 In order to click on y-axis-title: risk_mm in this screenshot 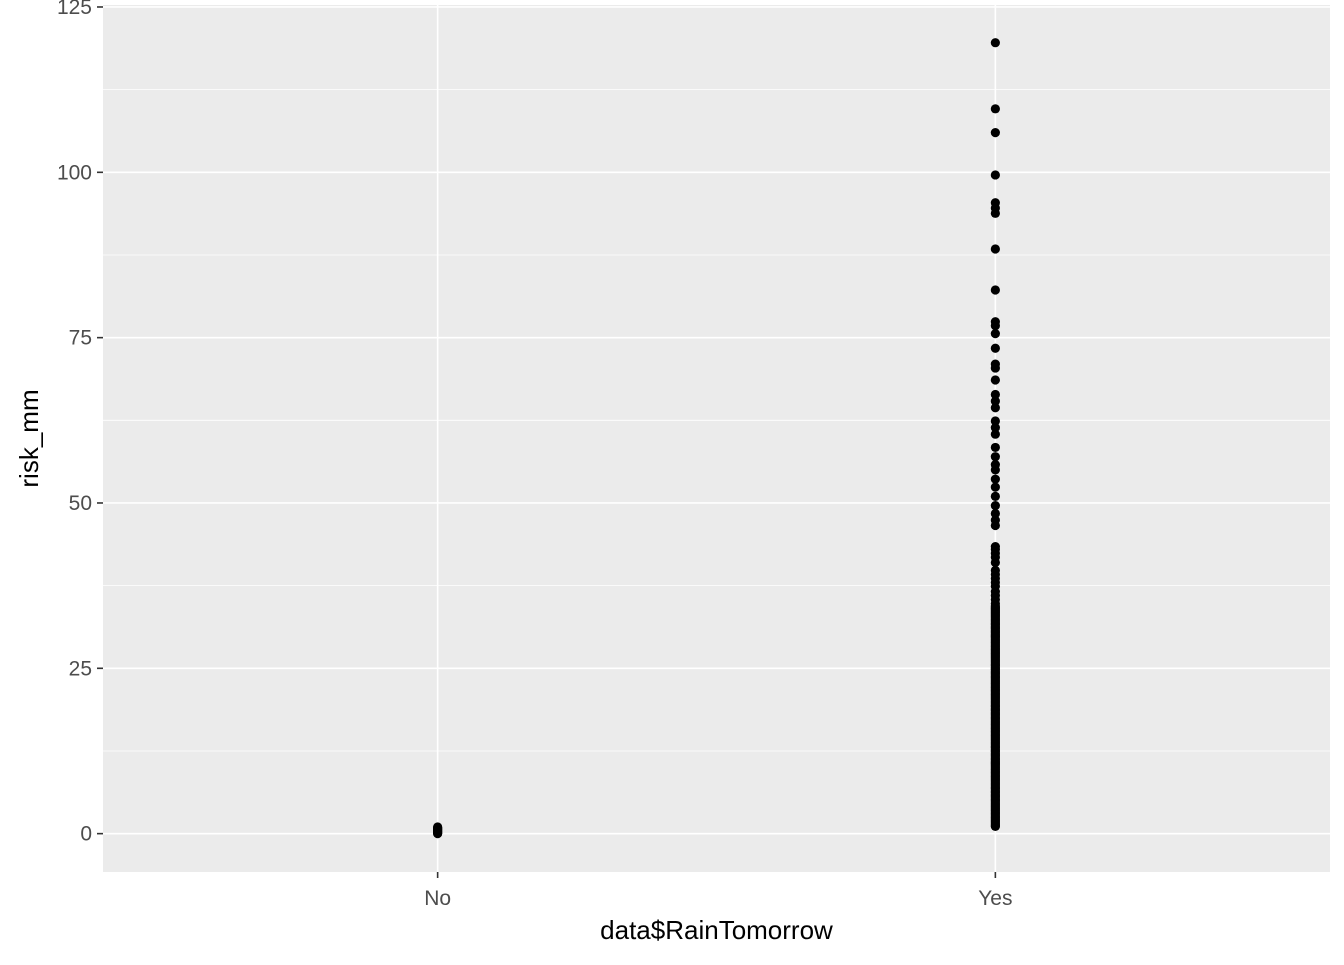, I will do `click(29, 438)`.